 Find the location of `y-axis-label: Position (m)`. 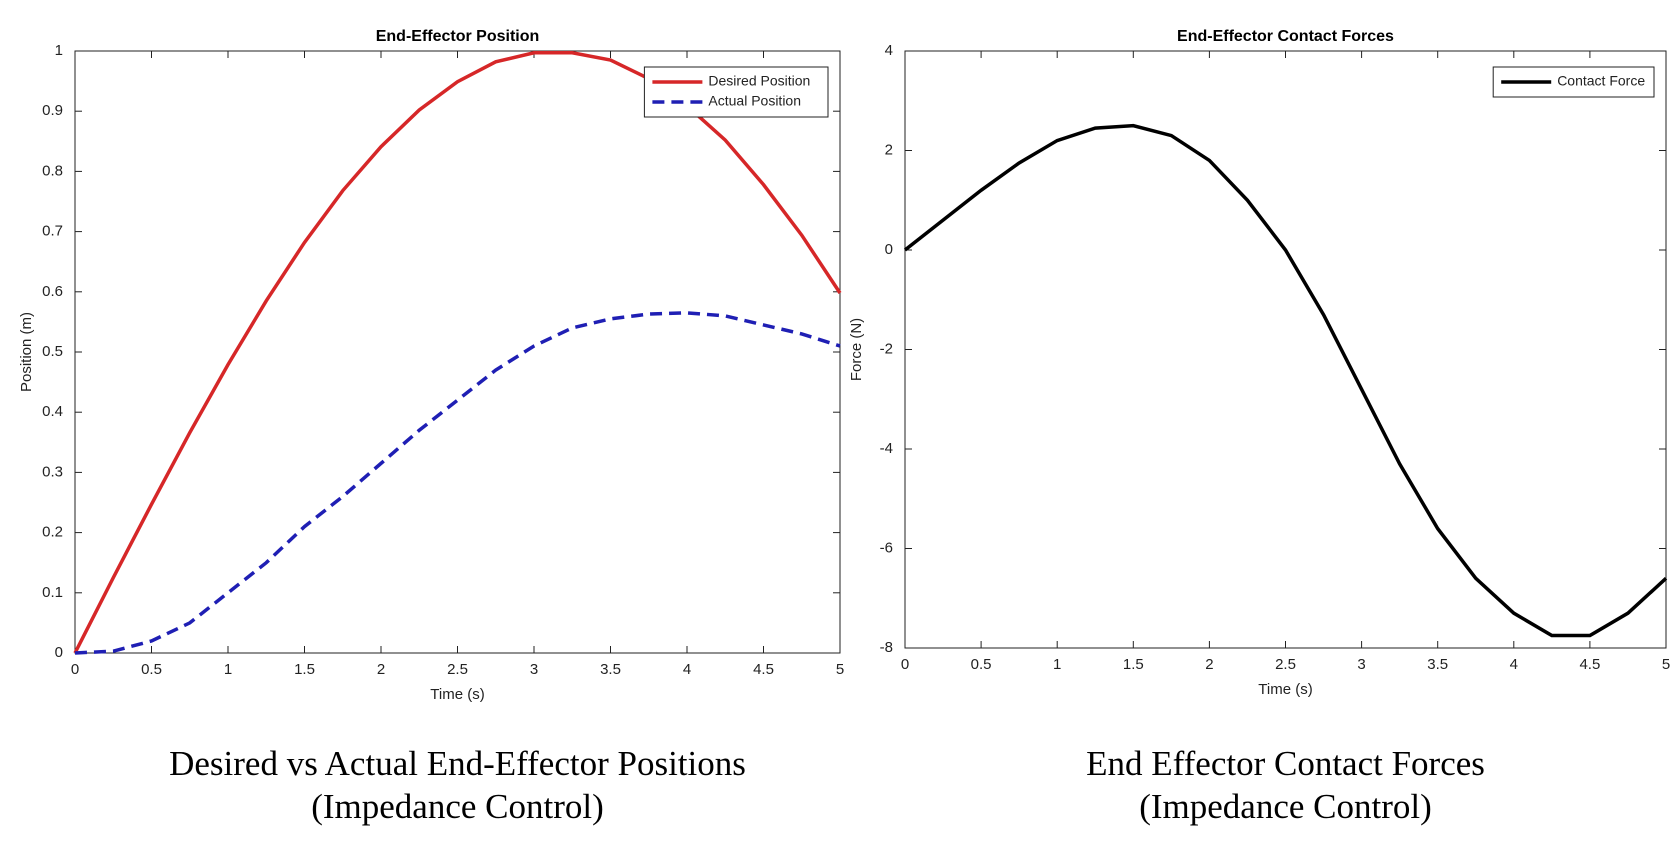

y-axis-label: Position (m) is located at coordinates (26, 352).